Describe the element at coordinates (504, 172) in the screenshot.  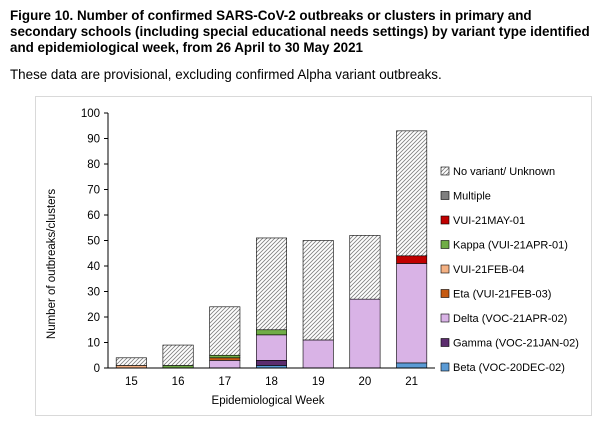
I see `legend-label: No variant/ Unknown` at that location.